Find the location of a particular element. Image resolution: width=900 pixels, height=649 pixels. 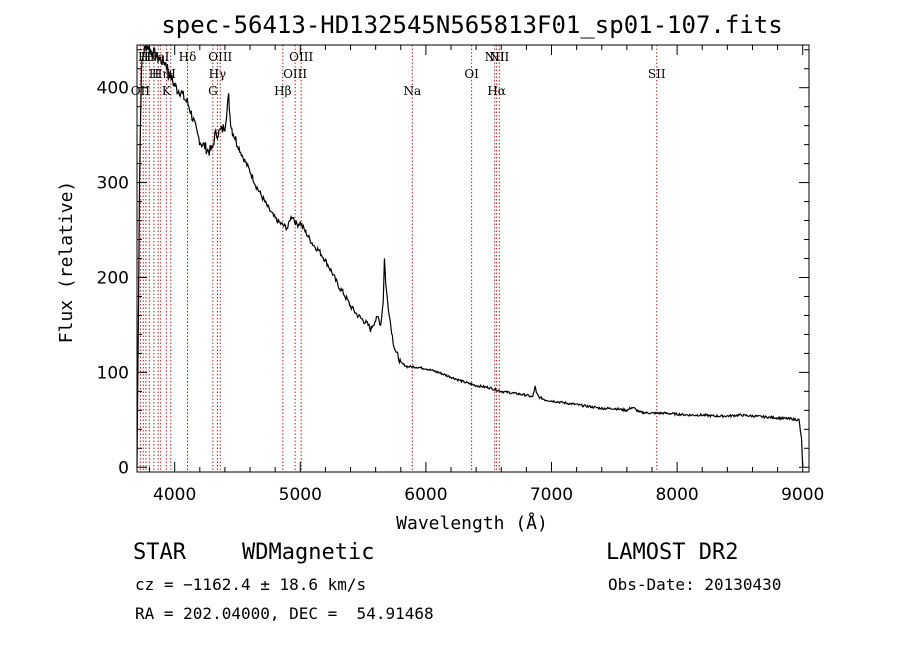

line-marker-label: Hη is located at coordinates (161, 74).